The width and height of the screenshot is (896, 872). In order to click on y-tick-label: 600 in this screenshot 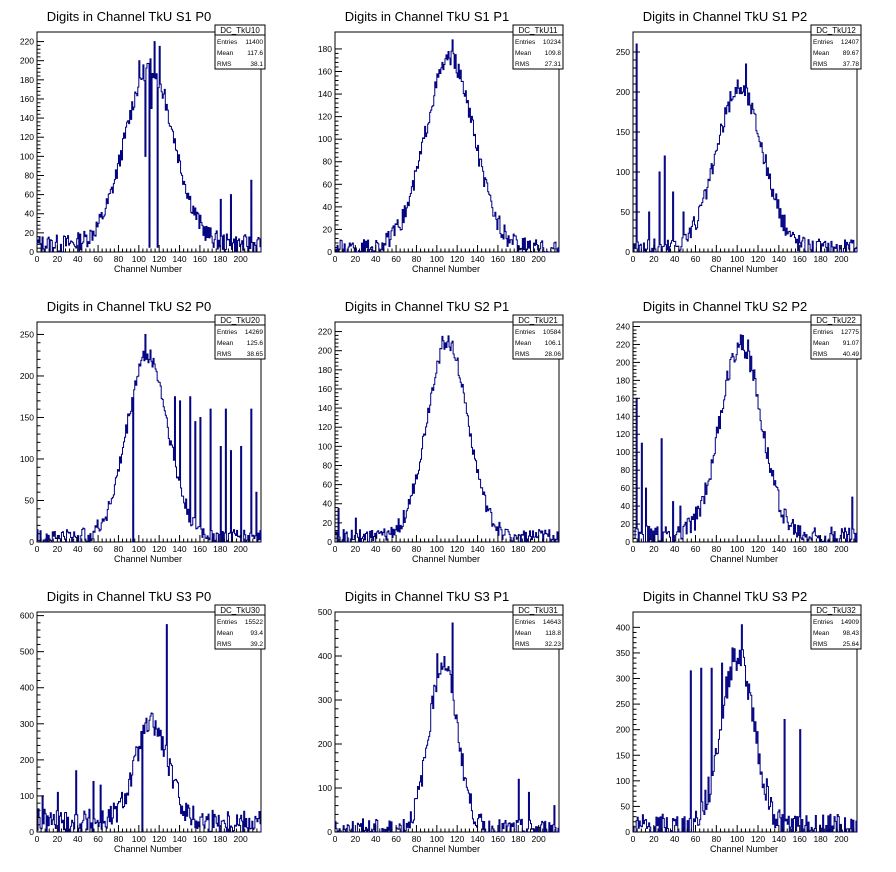, I will do `click(27, 616)`.